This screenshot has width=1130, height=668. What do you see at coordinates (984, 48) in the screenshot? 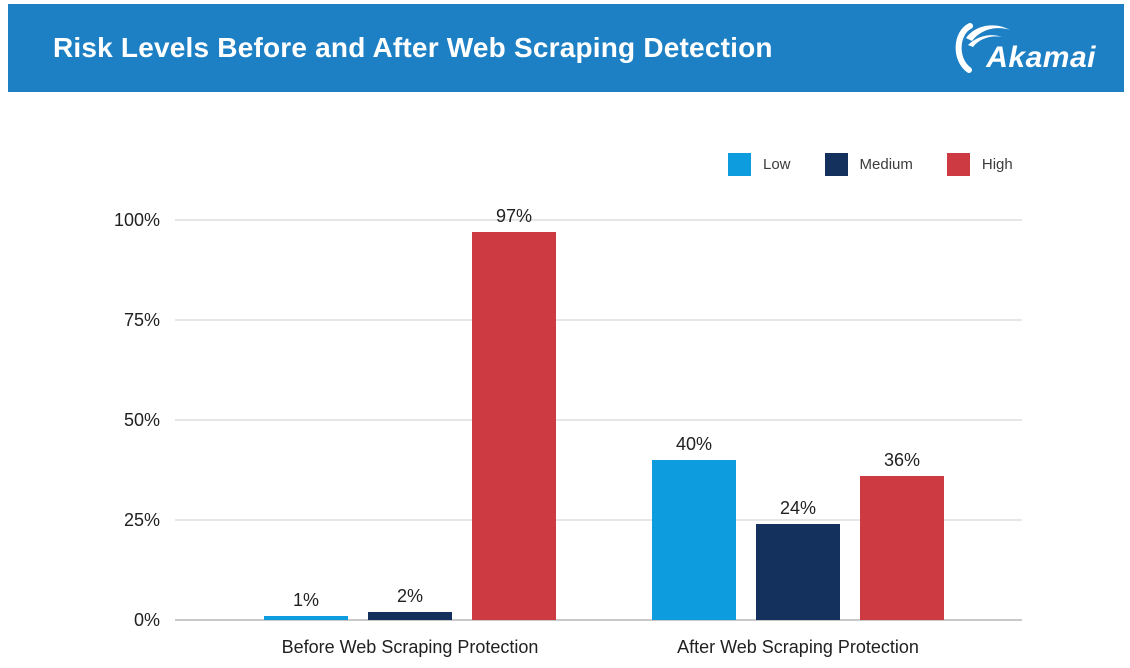
I see `akamai-swoosh-icon` at bounding box center [984, 48].